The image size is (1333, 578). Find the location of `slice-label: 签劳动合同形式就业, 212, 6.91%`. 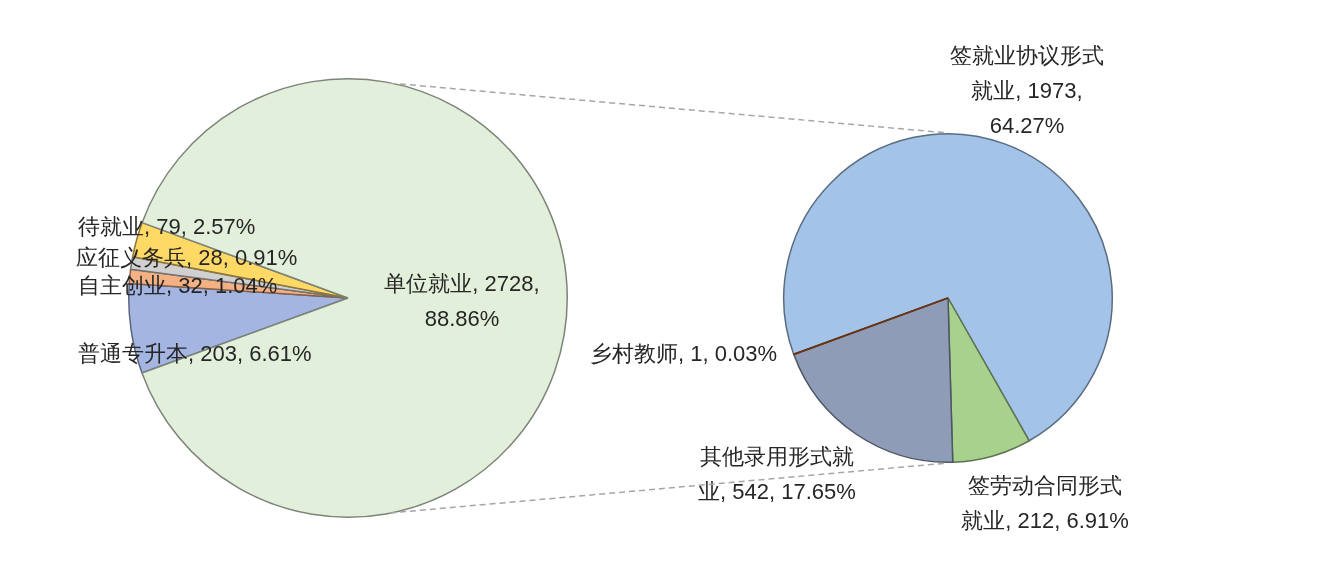

slice-label: 签劳动合同形式就业, 212, 6.91% is located at coordinates (1045, 503).